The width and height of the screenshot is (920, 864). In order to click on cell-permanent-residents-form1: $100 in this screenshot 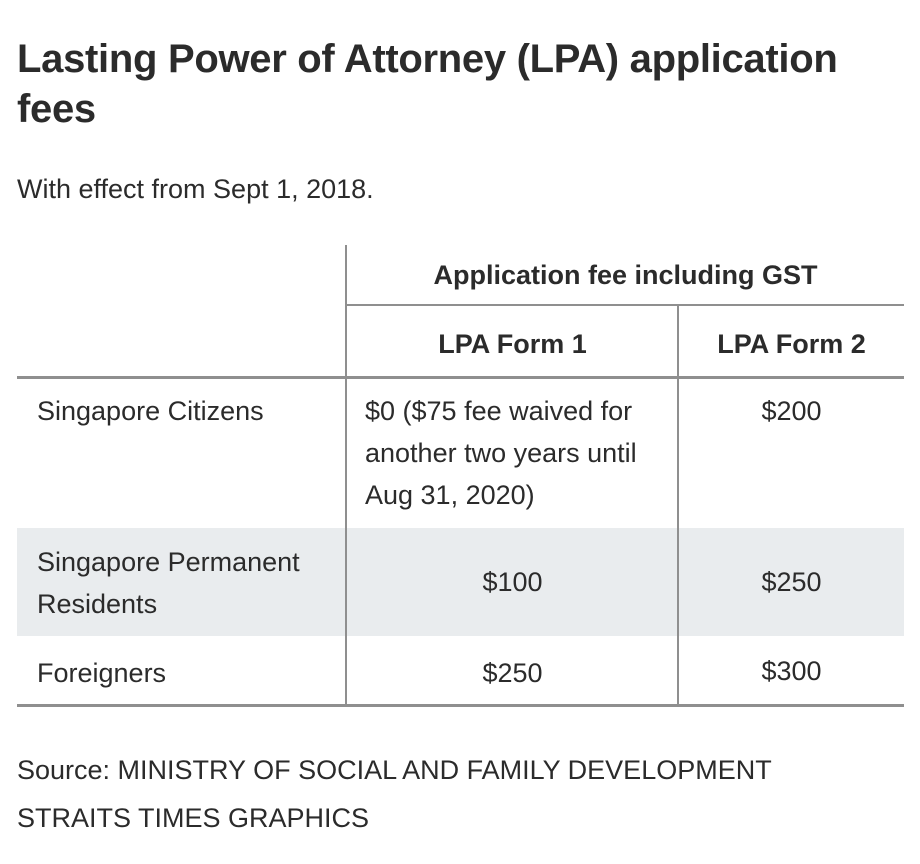, I will do `click(512, 582)`.